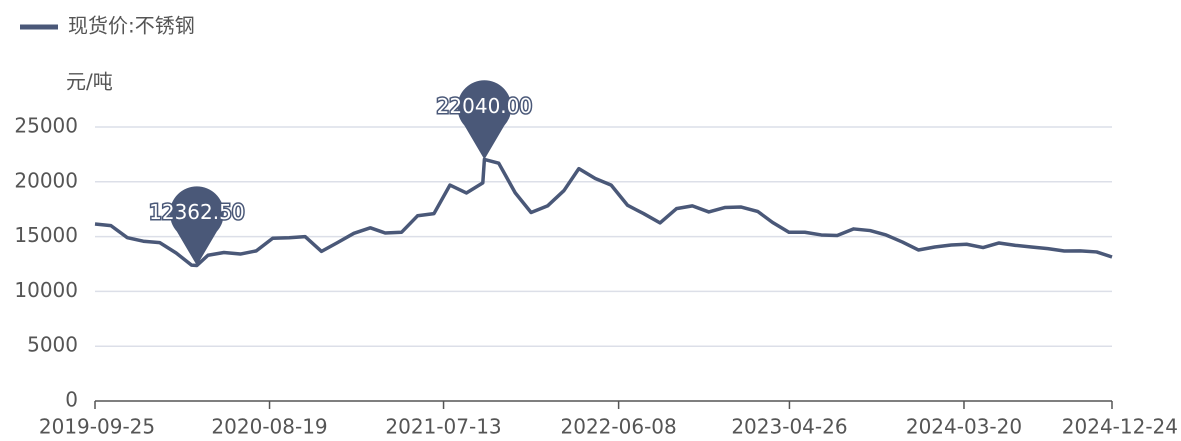 The image size is (1181, 441). Describe the element at coordinates (71, 400) in the screenshot. I see `y-tick-label: 0` at that location.